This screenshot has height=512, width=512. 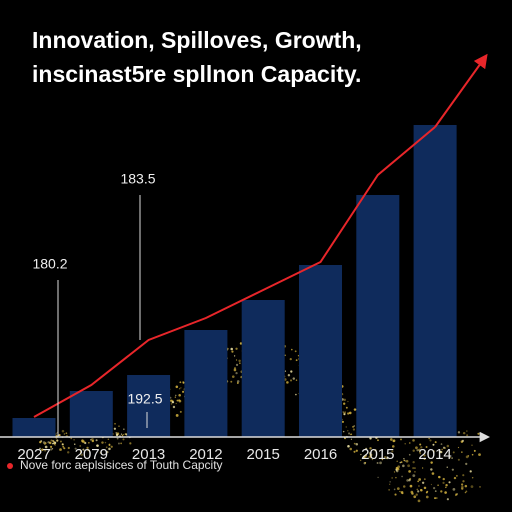 I want to click on x-tick-label: 2012, so click(x=205, y=454).